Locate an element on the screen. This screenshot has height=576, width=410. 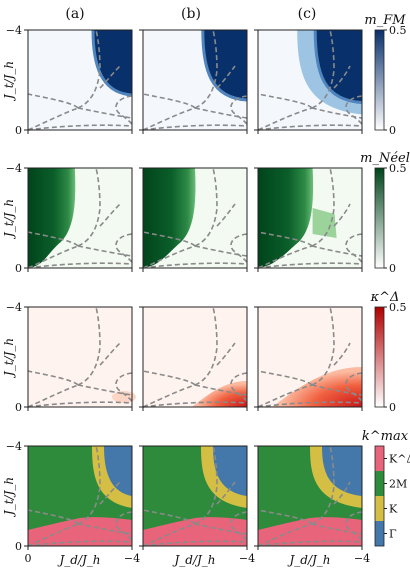
panel-kmax-2: −4 is located at coordinates (312, 505).